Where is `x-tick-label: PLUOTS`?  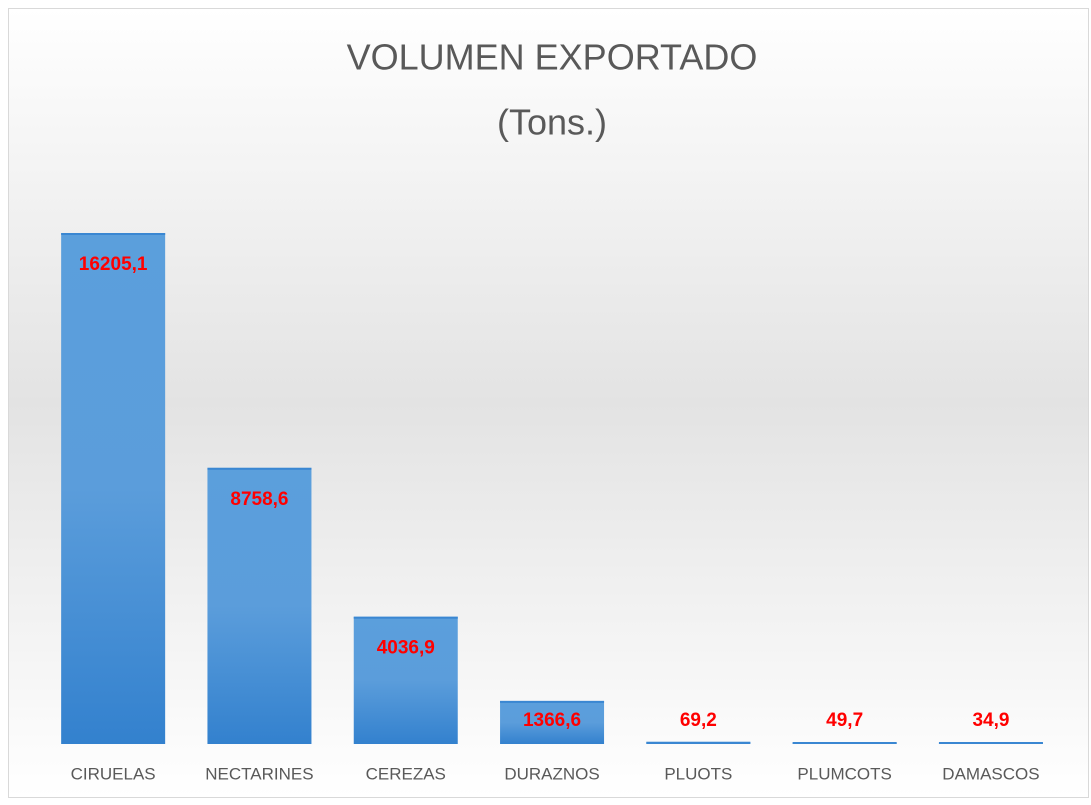
x-tick-label: PLUOTS is located at coordinates (698, 773).